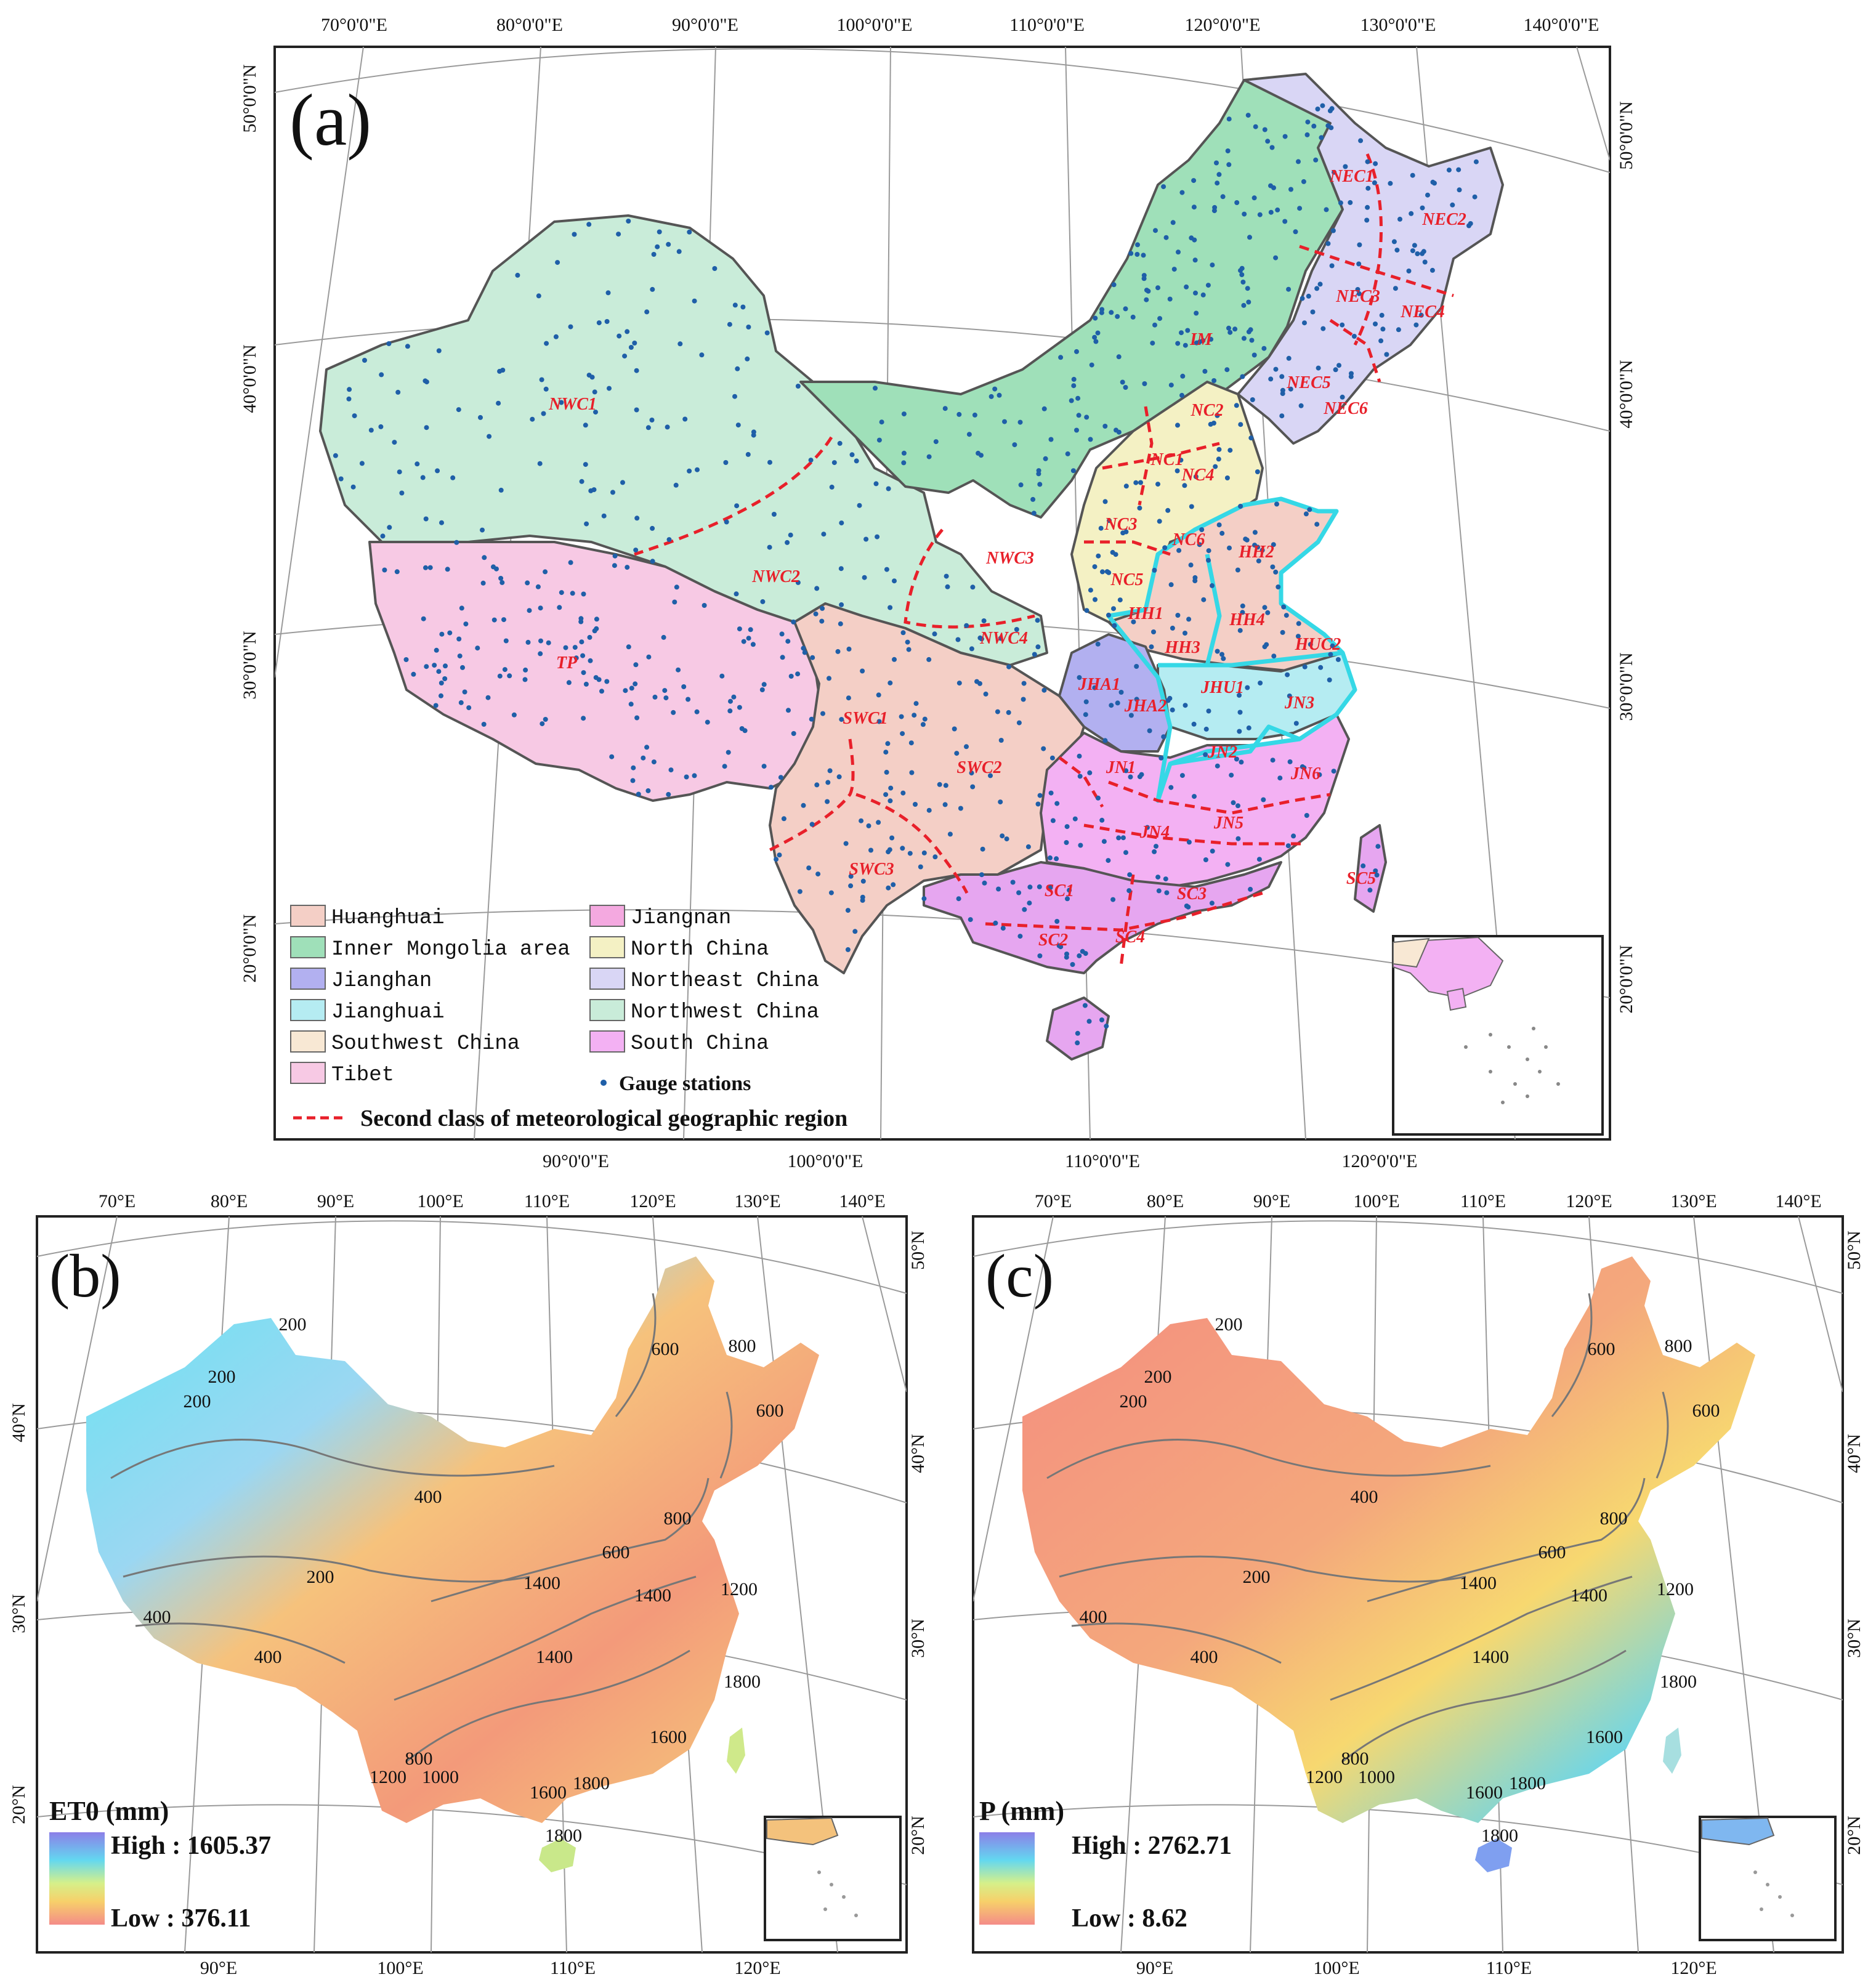  I want to click on top-lon-tick: 140°0'0"E, so click(1561, 25).